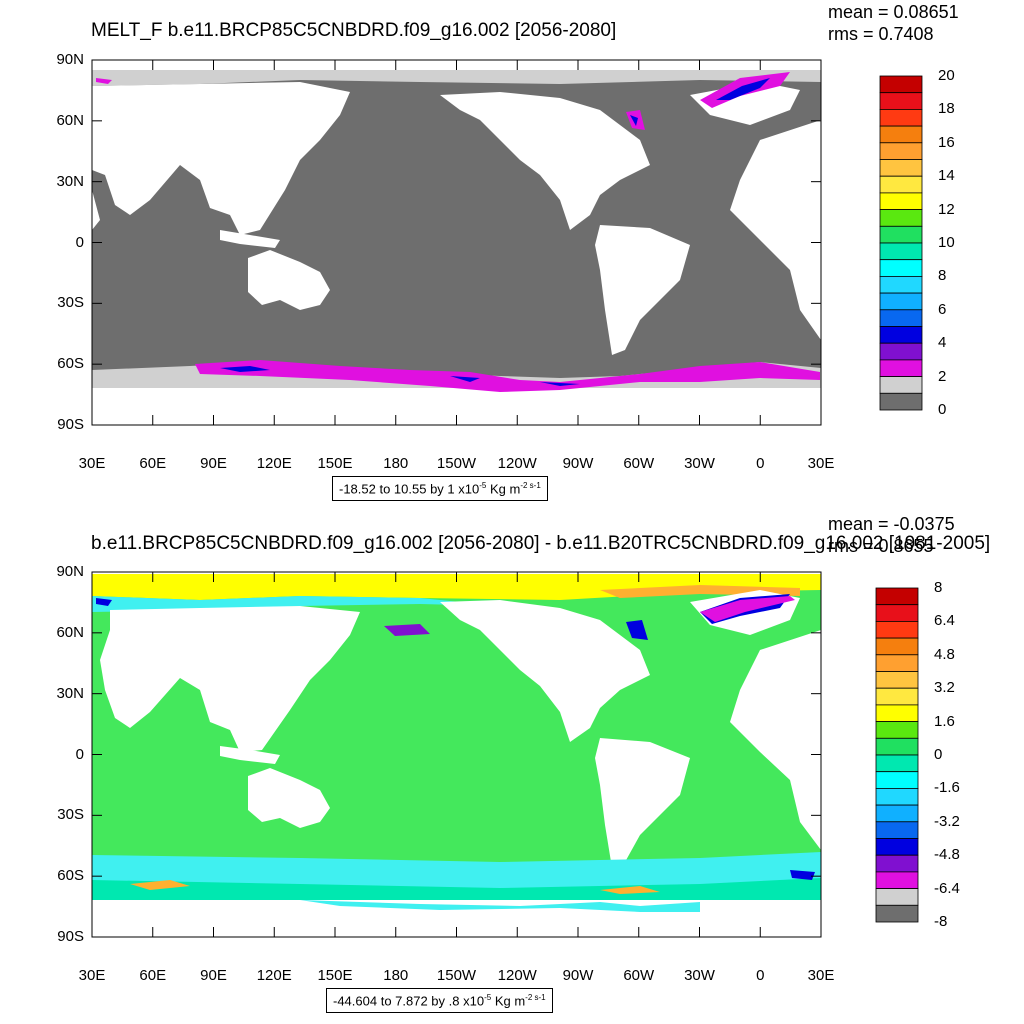 This screenshot has height=1024, width=1024. I want to click on panel1-units-name: Kg m, so click(505, 489).